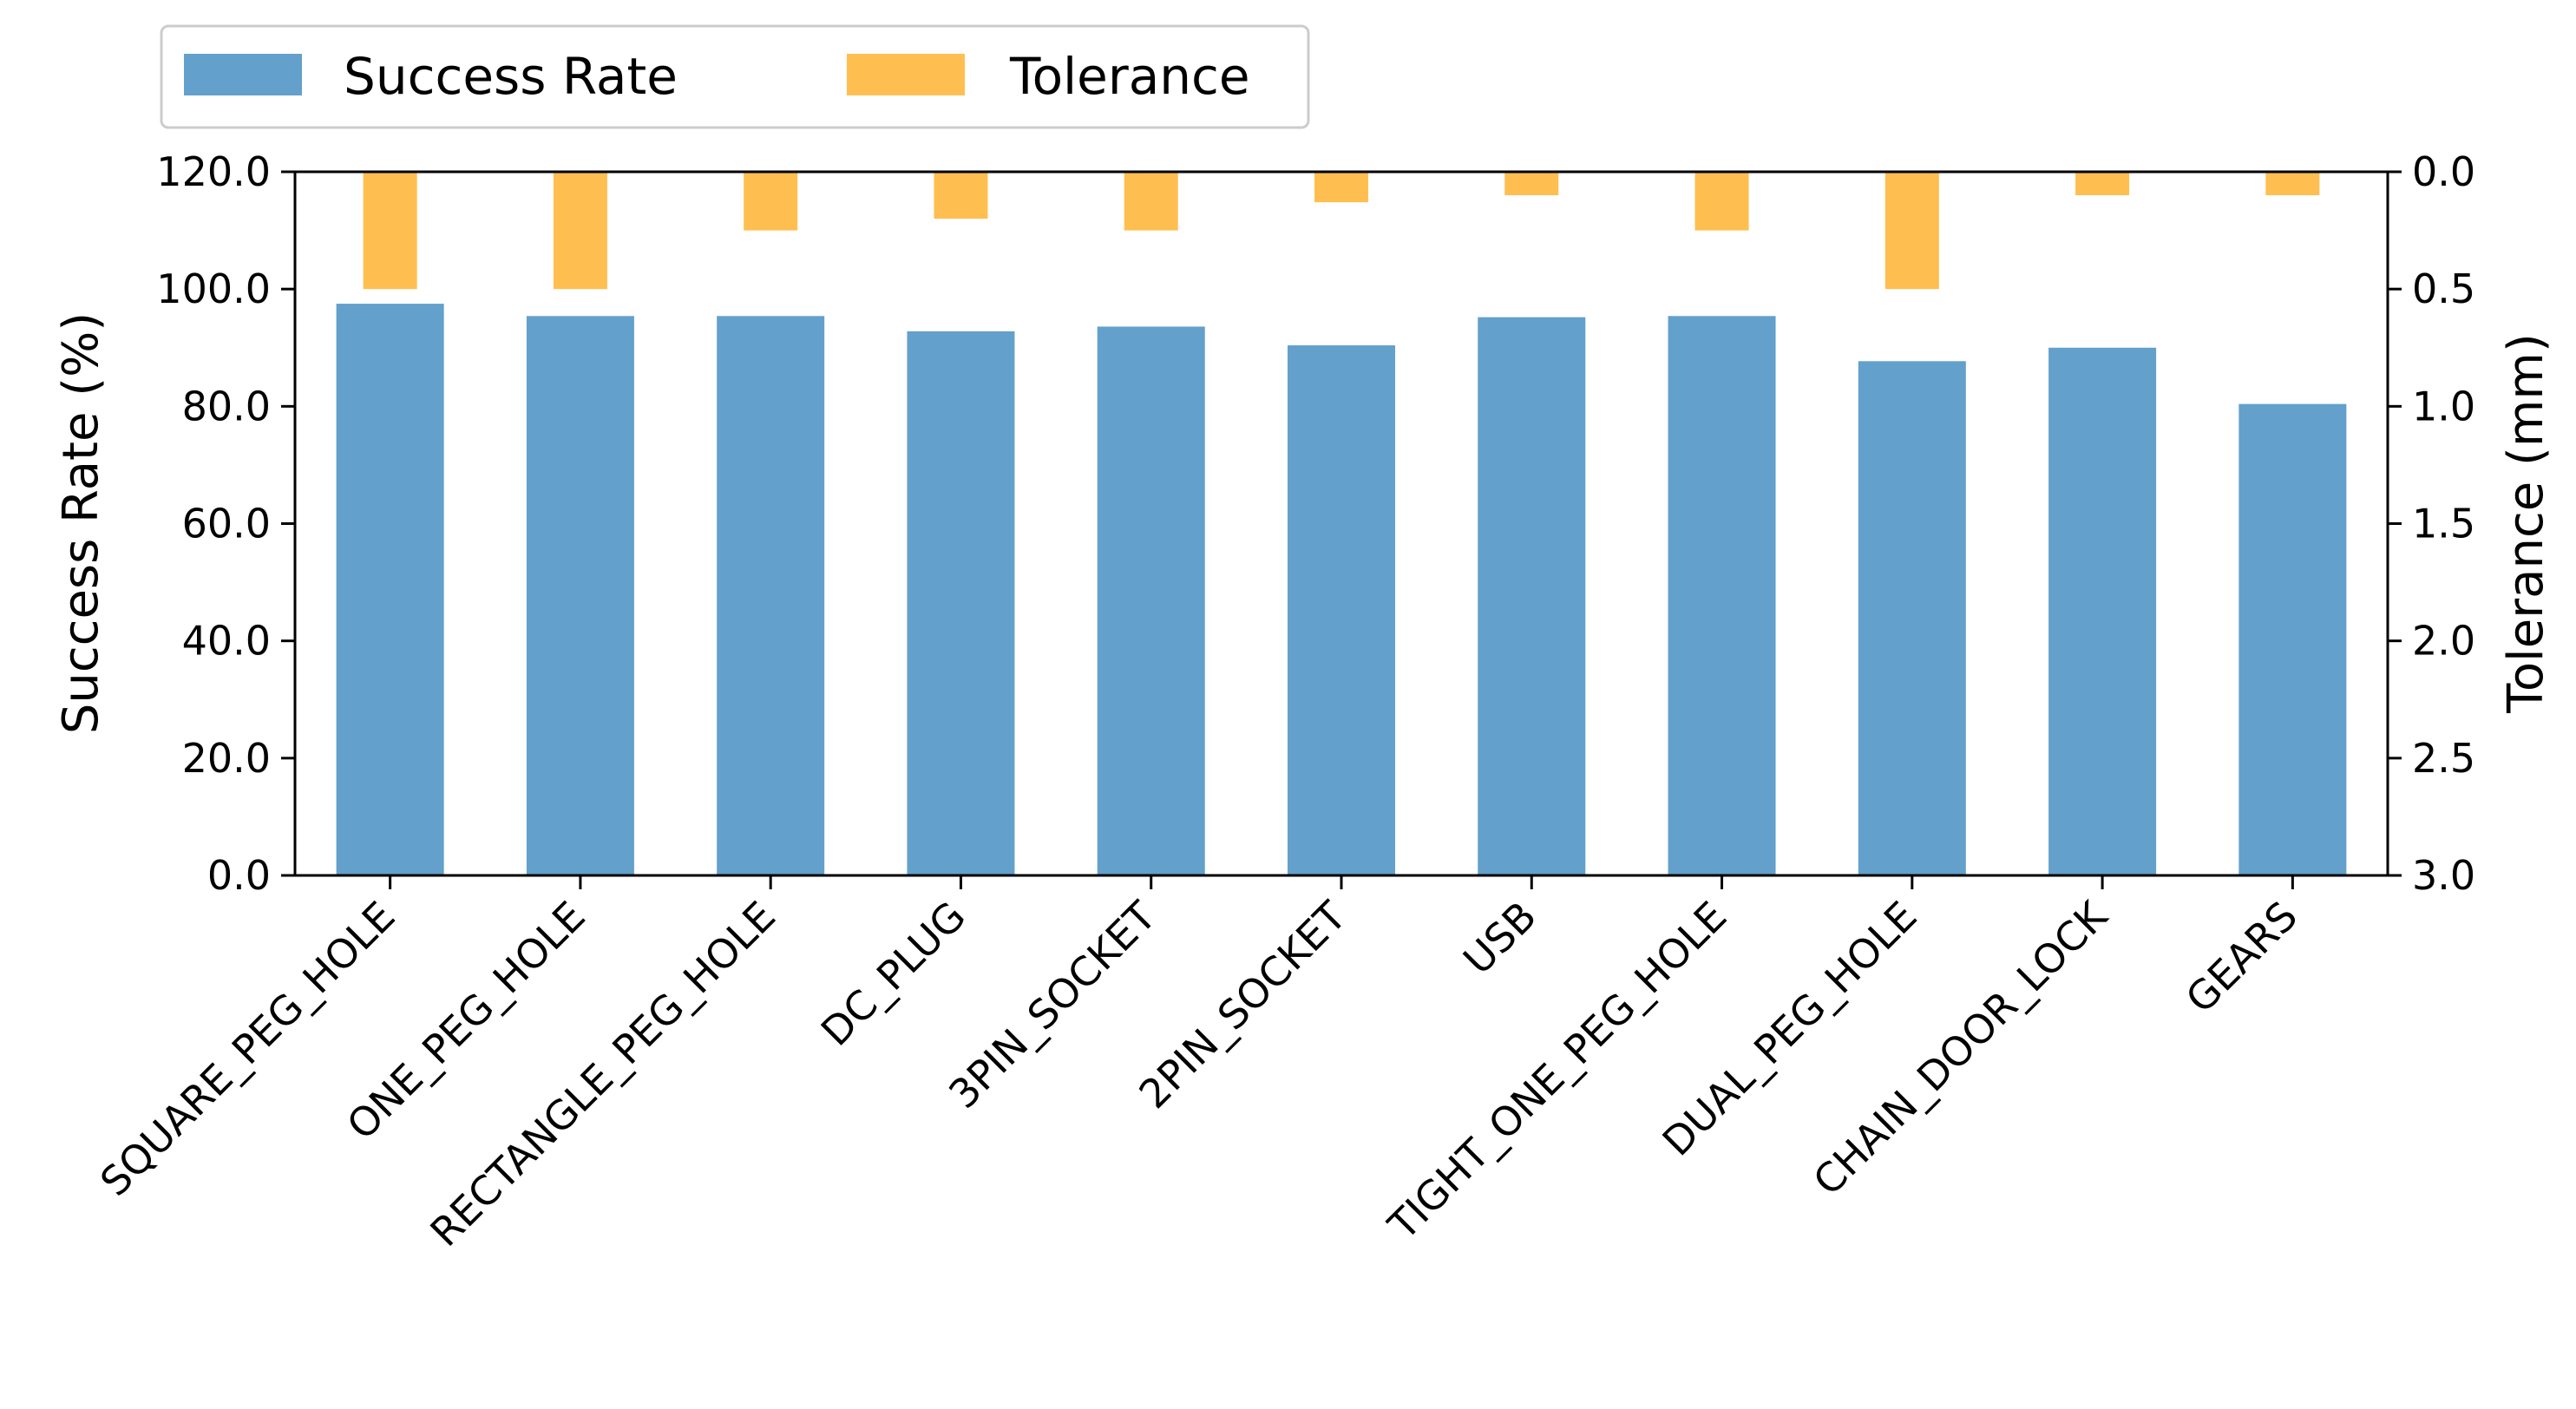  I want to click on success-rate-bar-rectangle-peg-hole, so click(771, 595).